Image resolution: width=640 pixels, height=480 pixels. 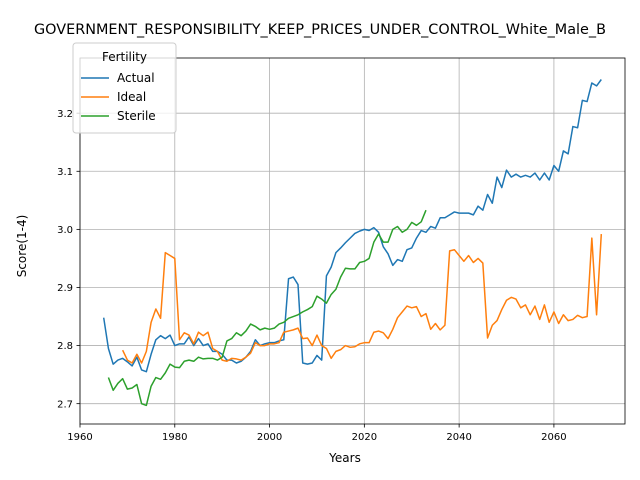 What do you see at coordinates (131, 97) in the screenshot?
I see `legend-label-ideal: Ideal` at bounding box center [131, 97].